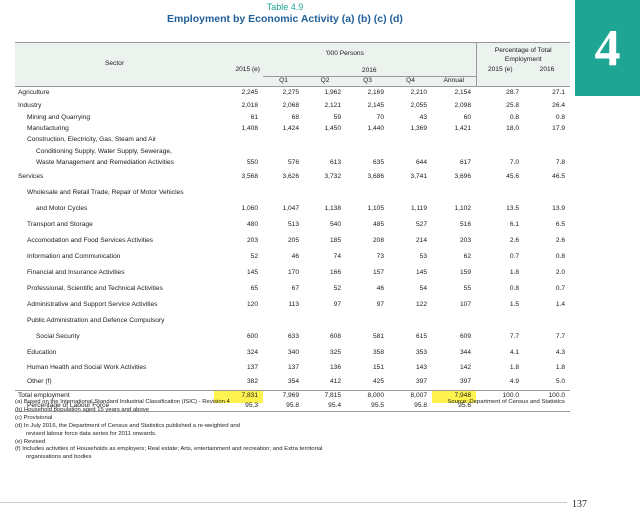  What do you see at coordinates (380, 305) in the screenshot?
I see `cell-q3: 97` at bounding box center [380, 305].